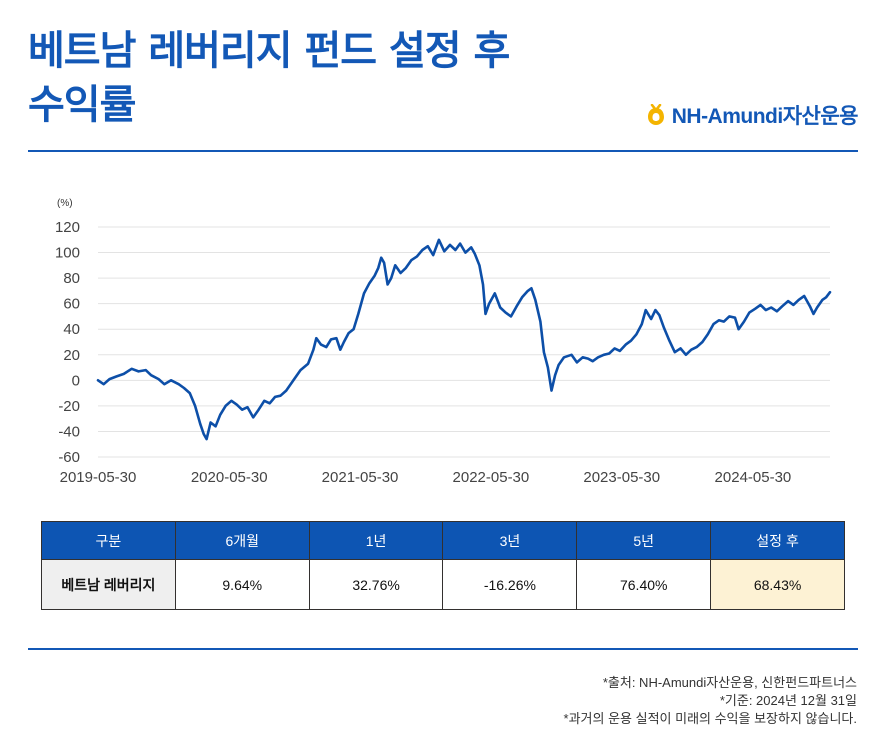 The image size is (886, 749). What do you see at coordinates (108, 540) in the screenshot?
I see `header-category: 구분` at bounding box center [108, 540].